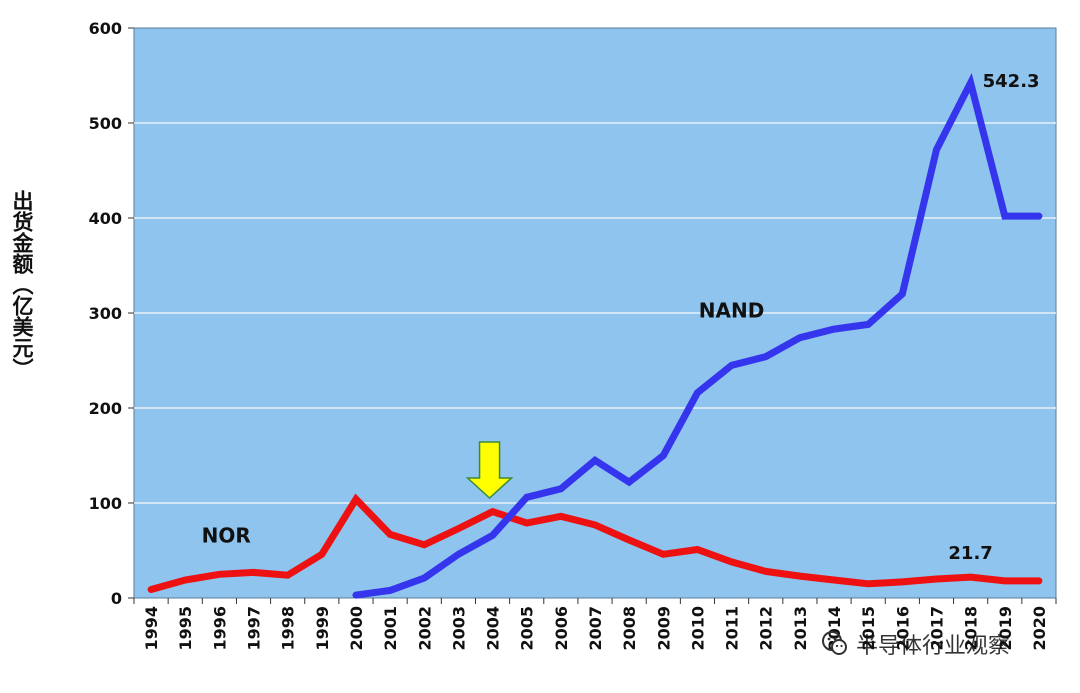  What do you see at coordinates (105, 123) in the screenshot?
I see `y-tick-label: 500` at bounding box center [105, 123].